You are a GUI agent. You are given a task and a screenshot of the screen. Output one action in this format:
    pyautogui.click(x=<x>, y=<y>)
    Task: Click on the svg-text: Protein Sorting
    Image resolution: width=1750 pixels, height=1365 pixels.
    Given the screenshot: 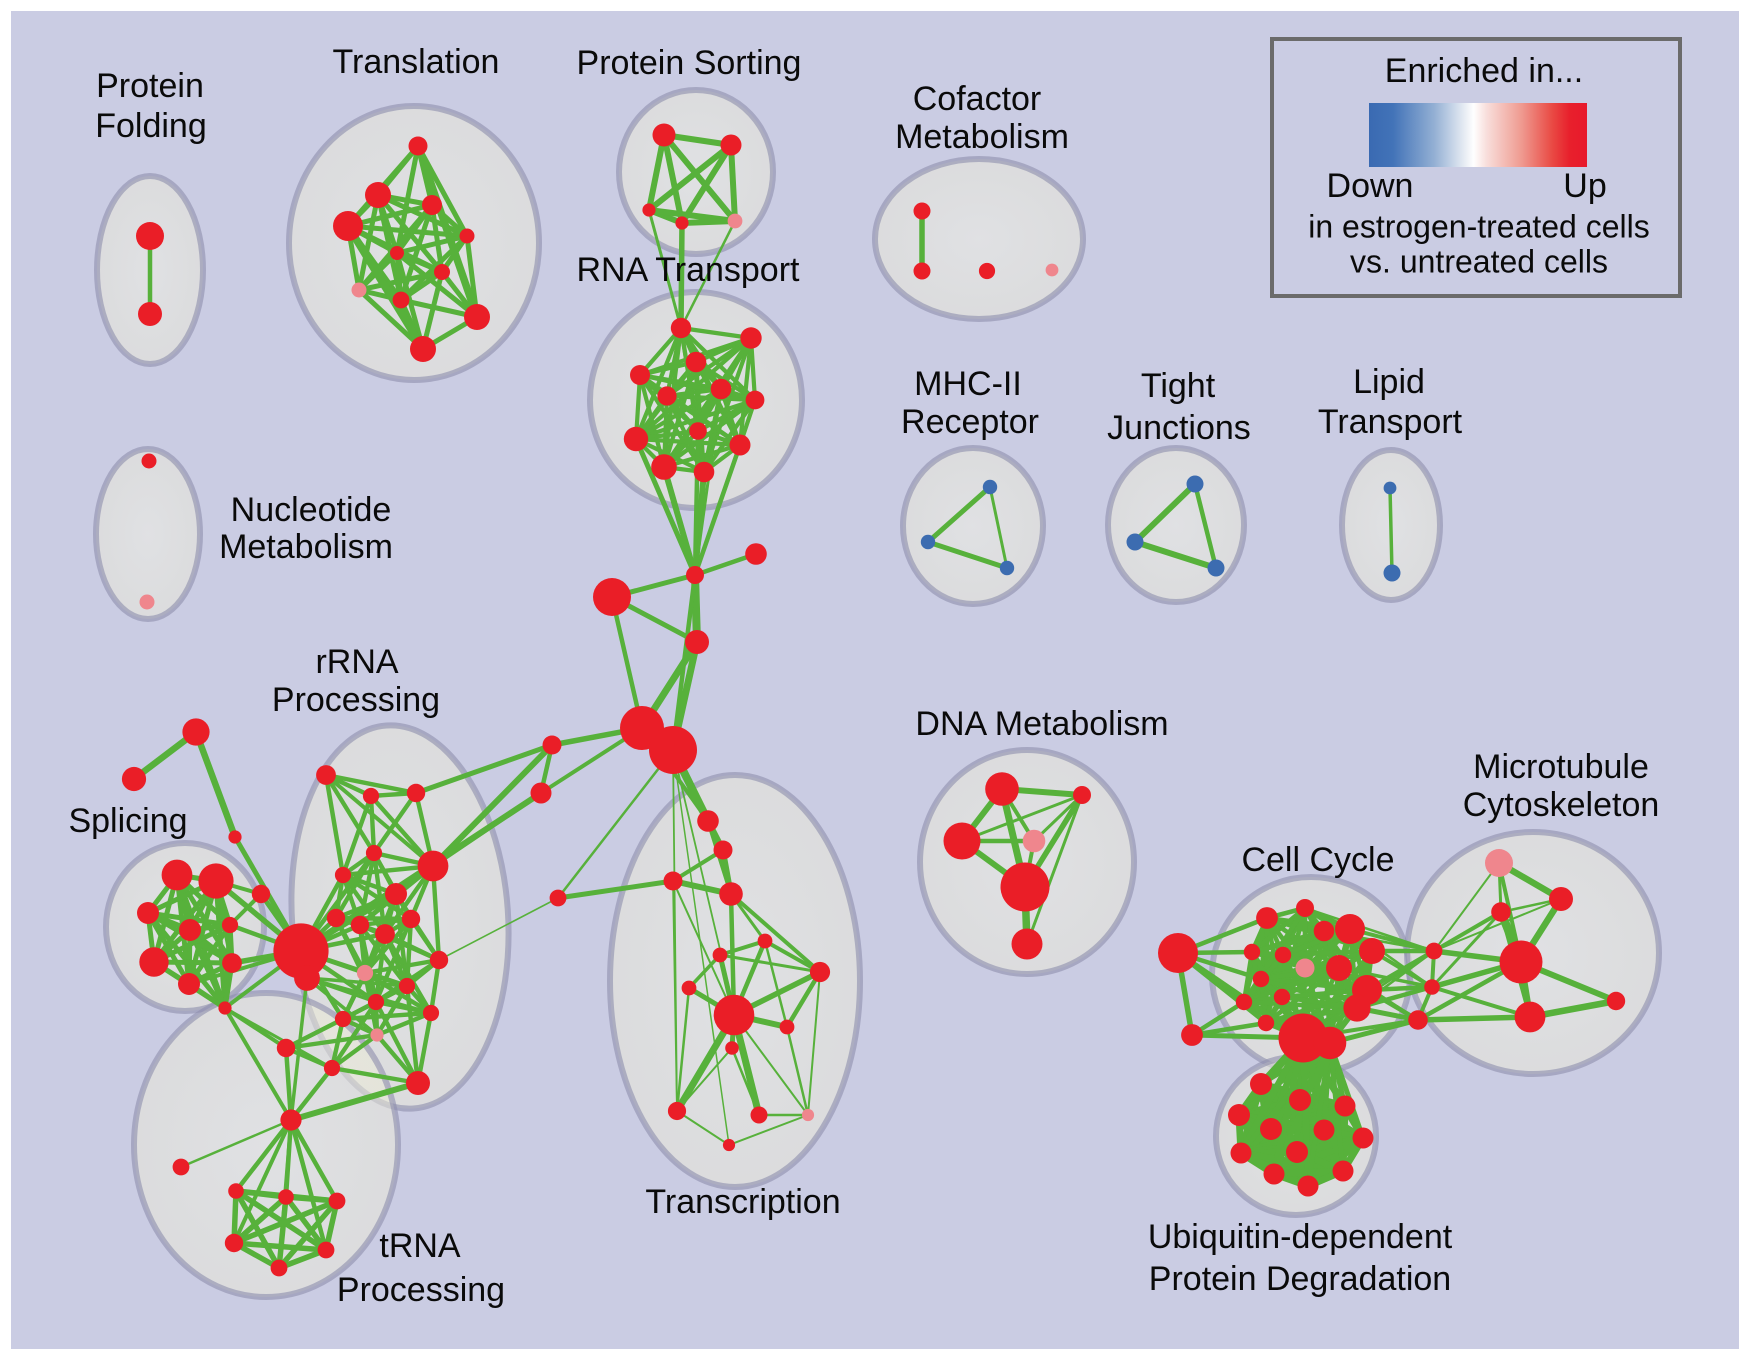 What is the action you would take?
    pyautogui.click(x=689, y=63)
    